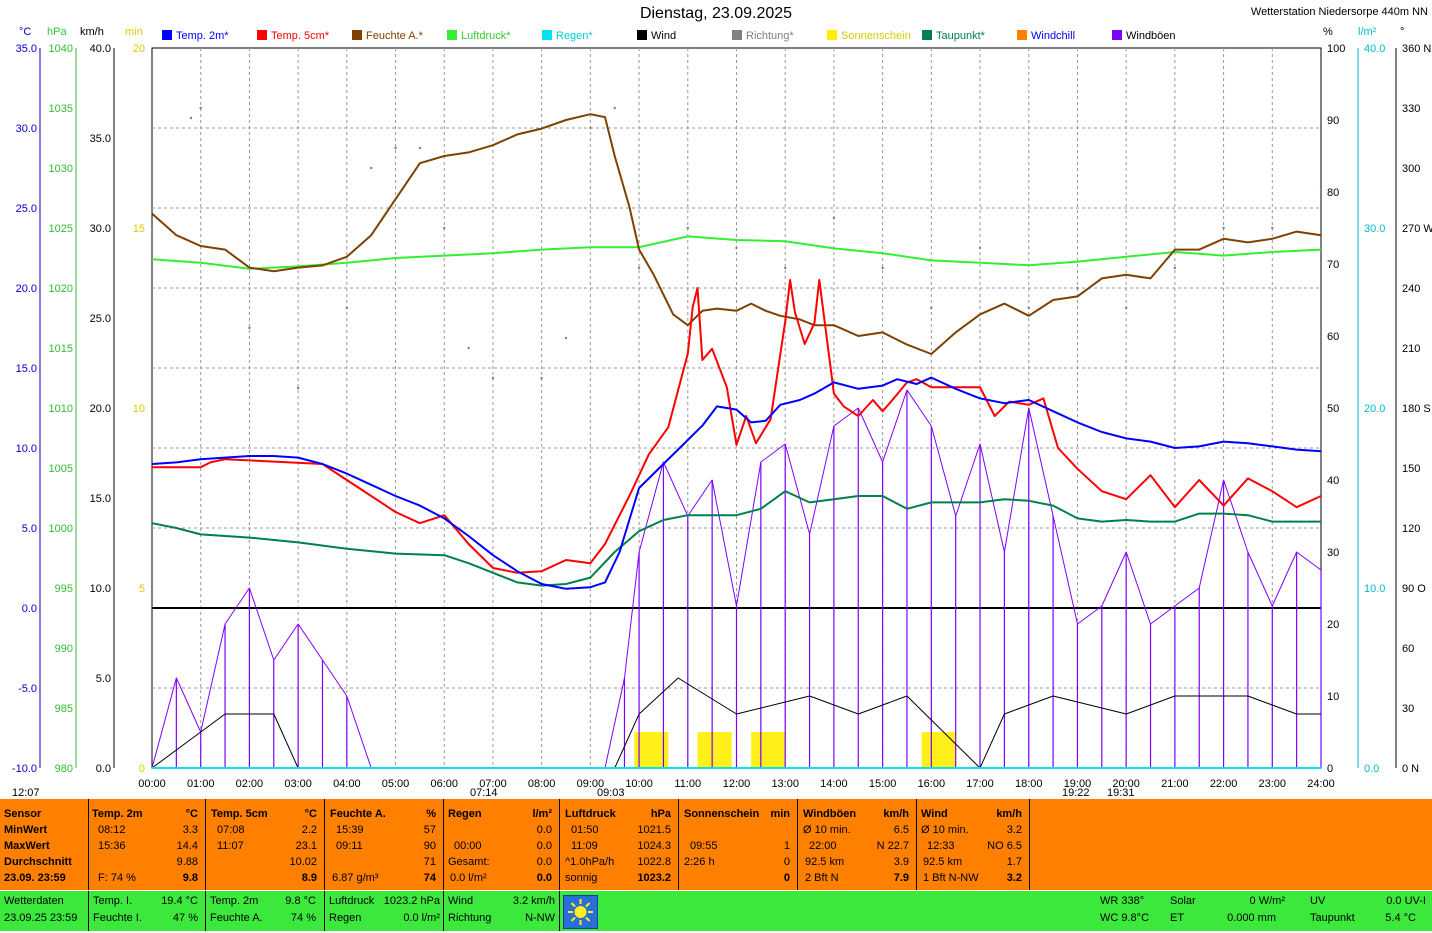 Image resolution: width=1432 pixels, height=933 pixels. I want to click on y-tick-label: 5.0, so click(29, 529).